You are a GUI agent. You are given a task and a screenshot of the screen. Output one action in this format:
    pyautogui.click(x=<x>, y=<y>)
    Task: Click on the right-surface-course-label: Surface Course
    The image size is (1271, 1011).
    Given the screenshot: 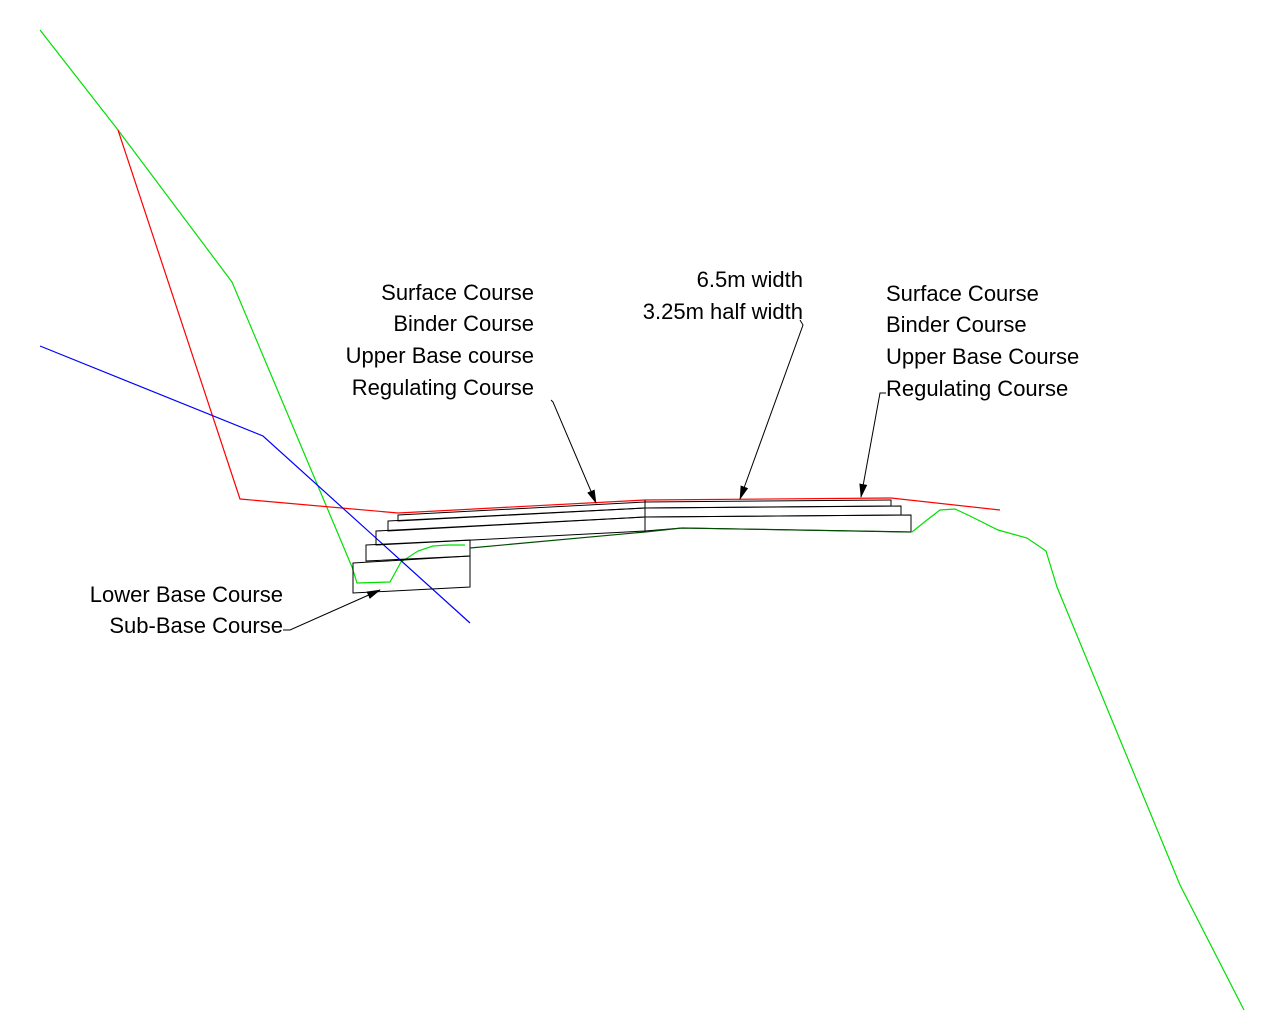 What is the action you would take?
    pyautogui.click(x=962, y=293)
    